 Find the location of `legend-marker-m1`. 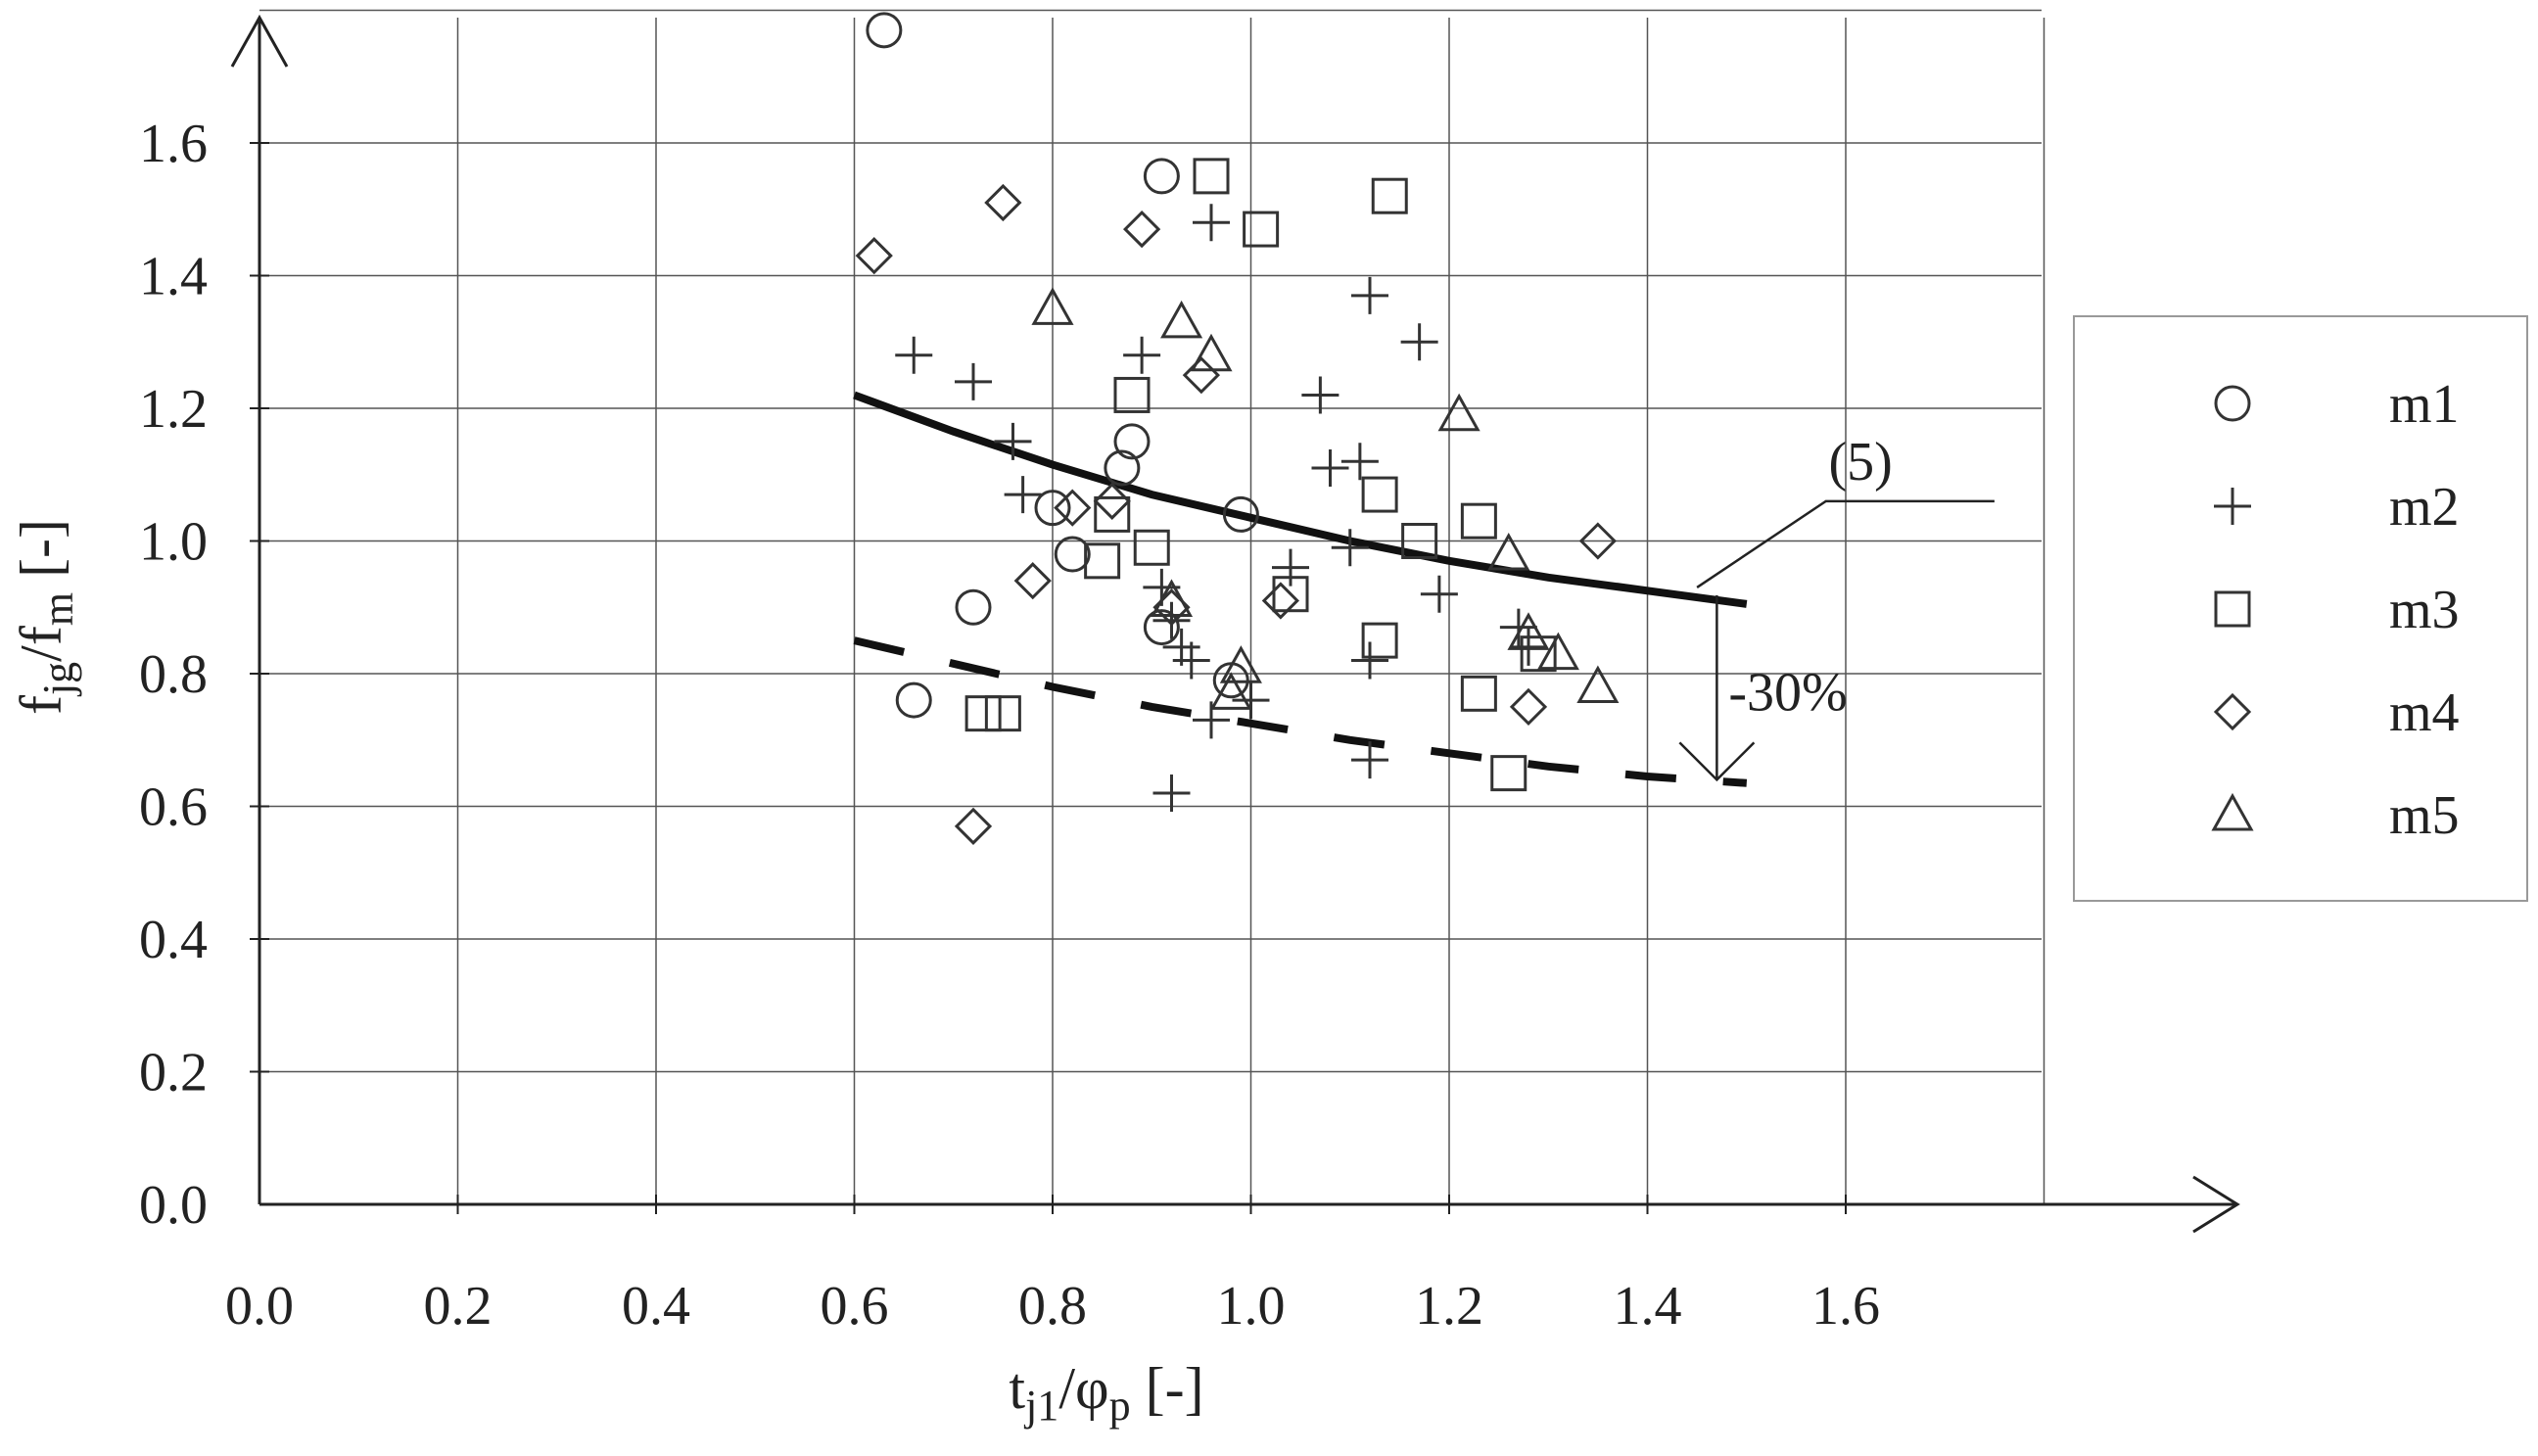

legend-marker-m1 is located at coordinates (2232, 403).